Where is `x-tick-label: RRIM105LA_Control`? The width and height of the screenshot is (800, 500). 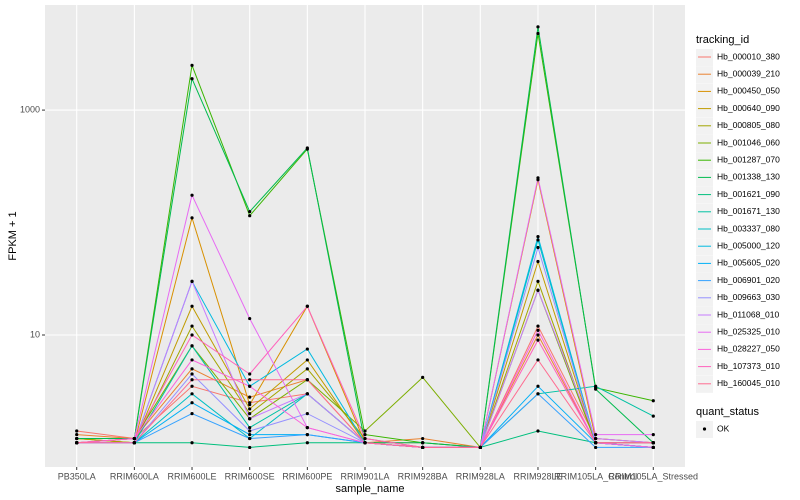 x-tick-label: RRIM105LA_Control is located at coordinates (595, 476).